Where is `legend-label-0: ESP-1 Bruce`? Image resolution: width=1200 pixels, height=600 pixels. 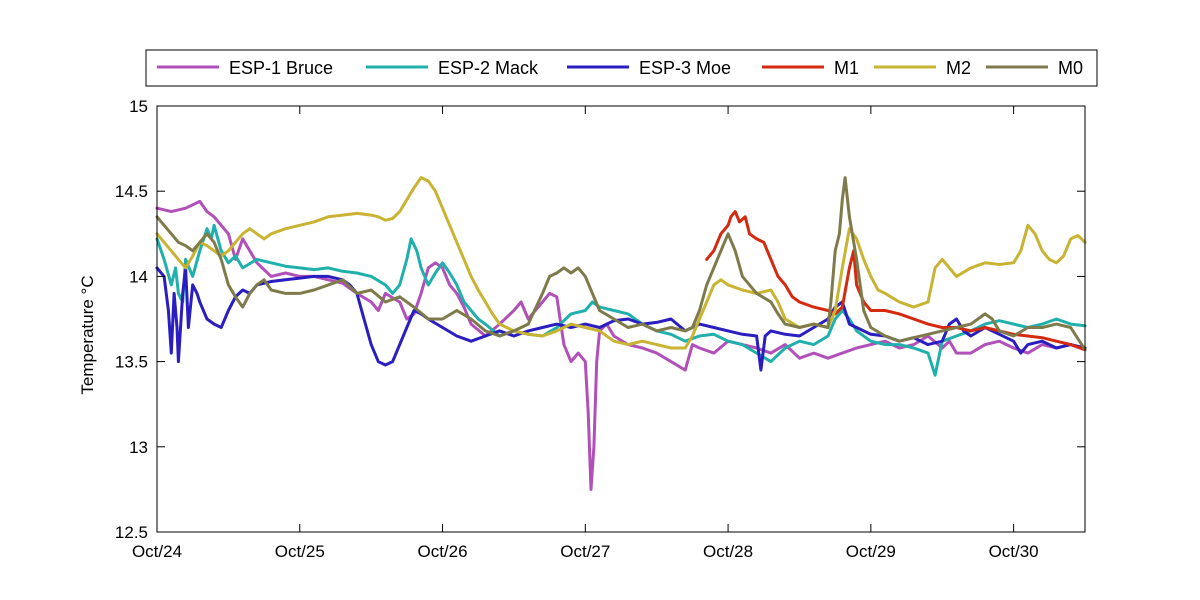
legend-label-0: ESP-1 Bruce is located at coordinates (281, 68).